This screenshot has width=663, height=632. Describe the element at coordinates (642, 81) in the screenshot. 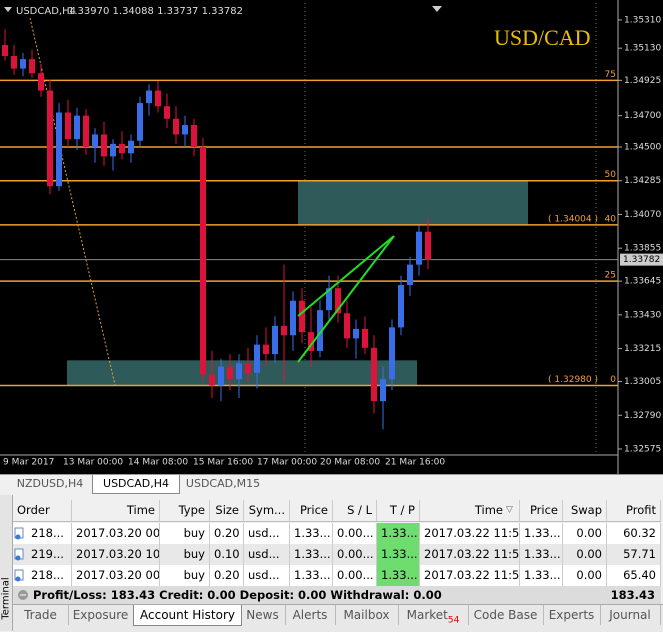

I see `y-tick-label: 1.34925` at that location.